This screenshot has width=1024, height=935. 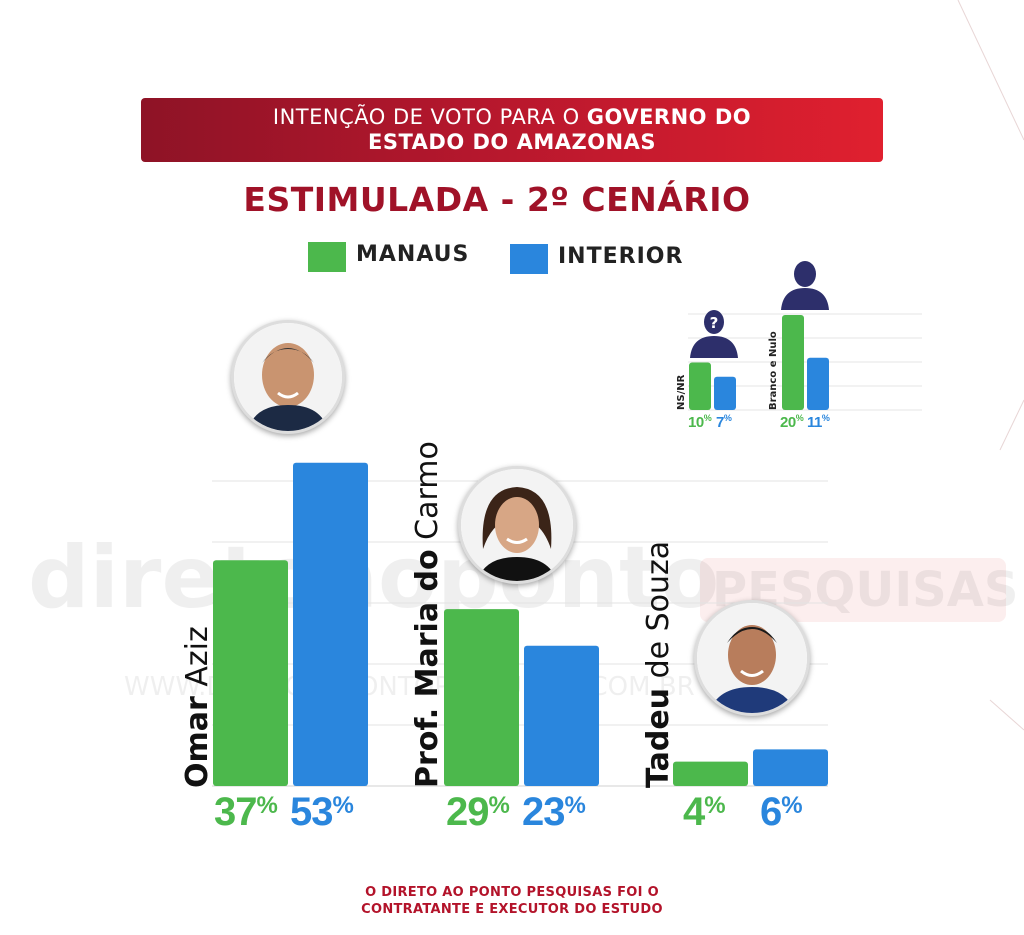 I want to click on legend-swatch-manaus, so click(x=327, y=257).